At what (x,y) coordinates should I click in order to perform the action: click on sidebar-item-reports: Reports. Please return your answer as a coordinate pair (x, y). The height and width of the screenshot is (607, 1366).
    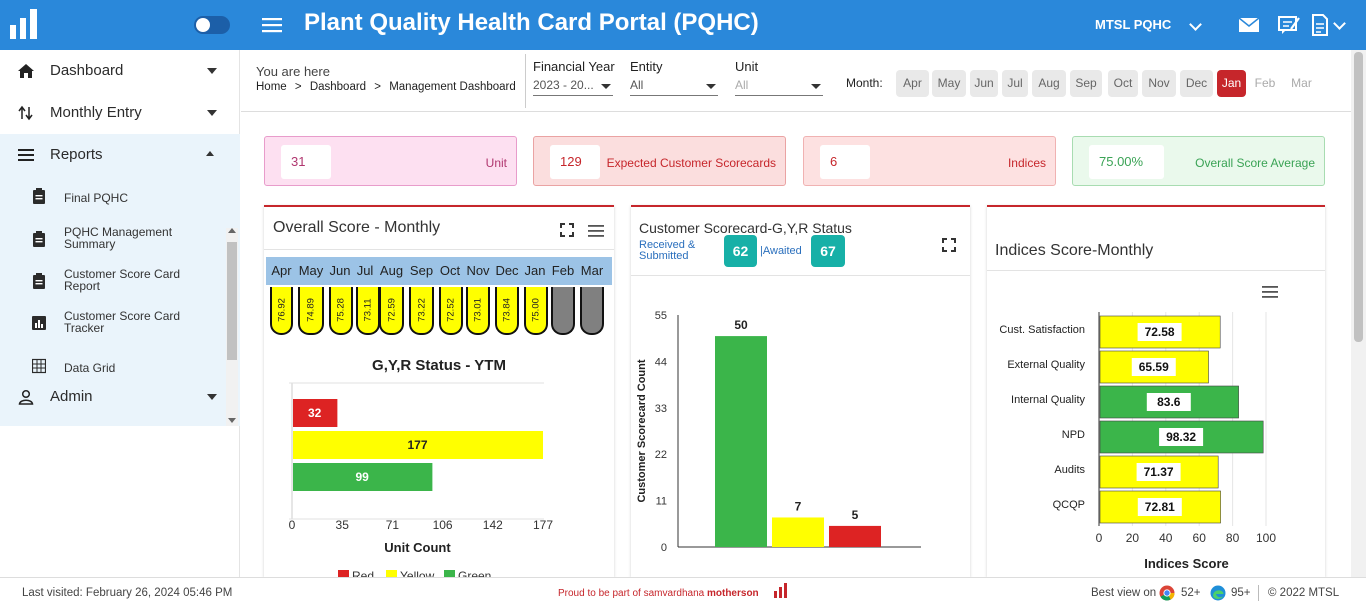
    Looking at the image, I should click on (120, 155).